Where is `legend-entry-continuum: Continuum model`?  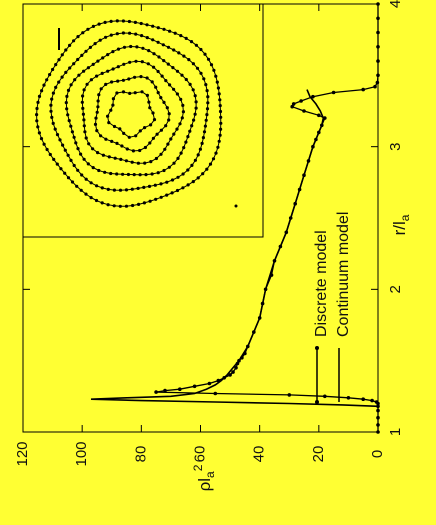
legend-entry-continuum: Continuum model is located at coordinates (343, 307).